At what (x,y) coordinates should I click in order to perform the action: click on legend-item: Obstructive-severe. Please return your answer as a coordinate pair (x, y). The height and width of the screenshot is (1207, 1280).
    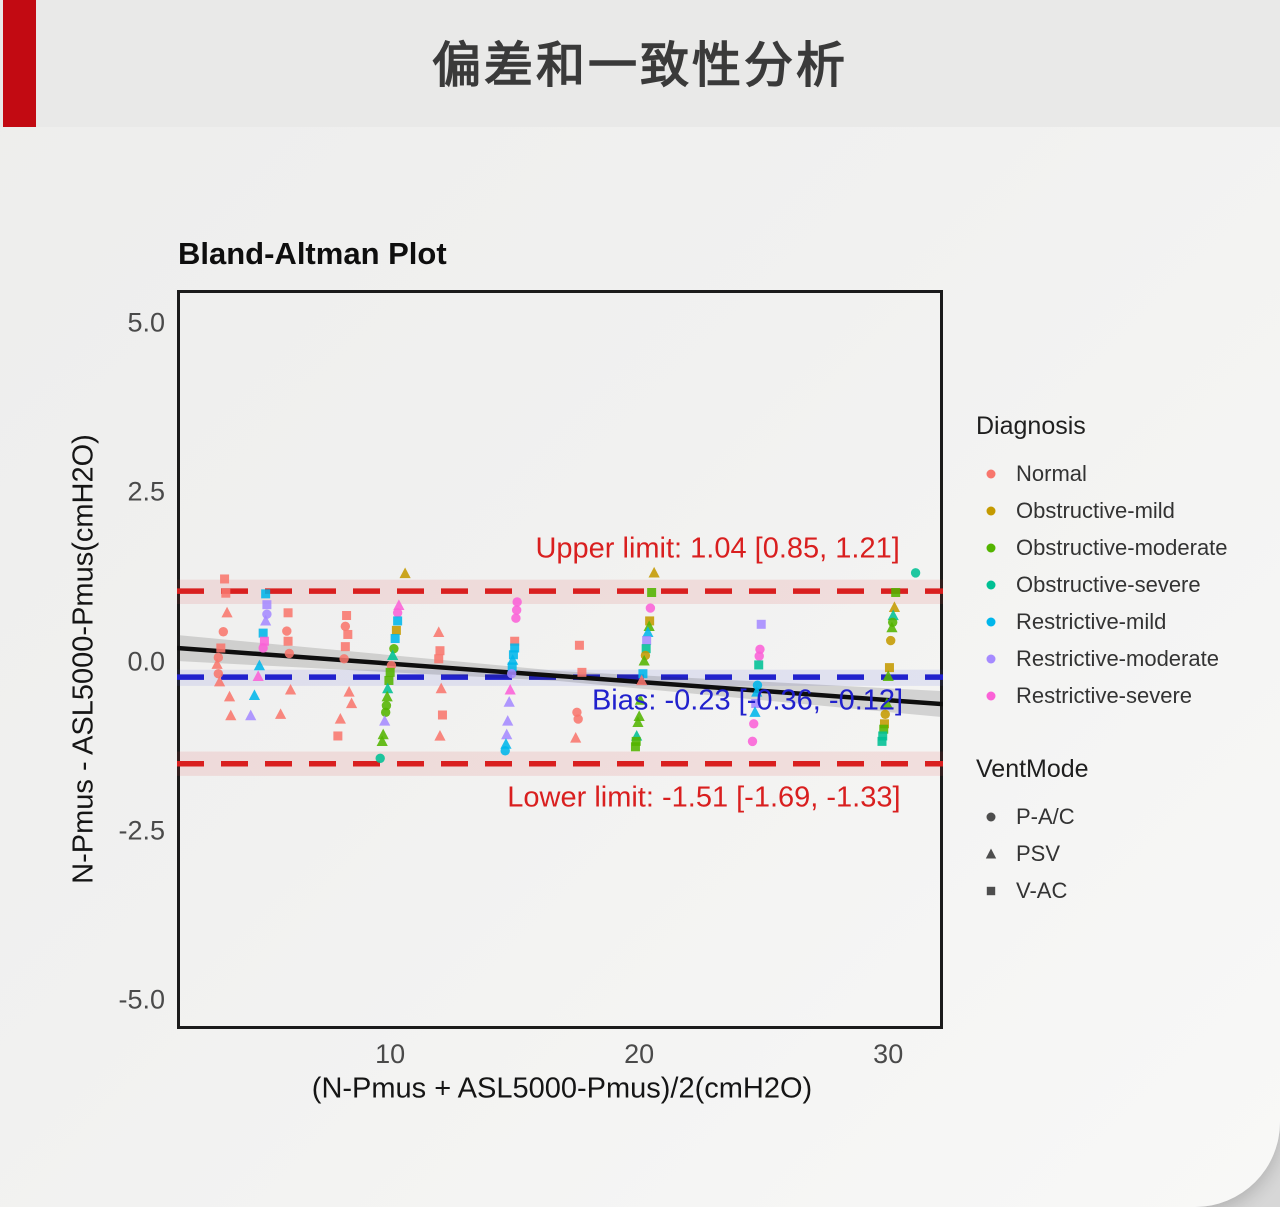
    Looking at the image, I should click on (1126, 584).